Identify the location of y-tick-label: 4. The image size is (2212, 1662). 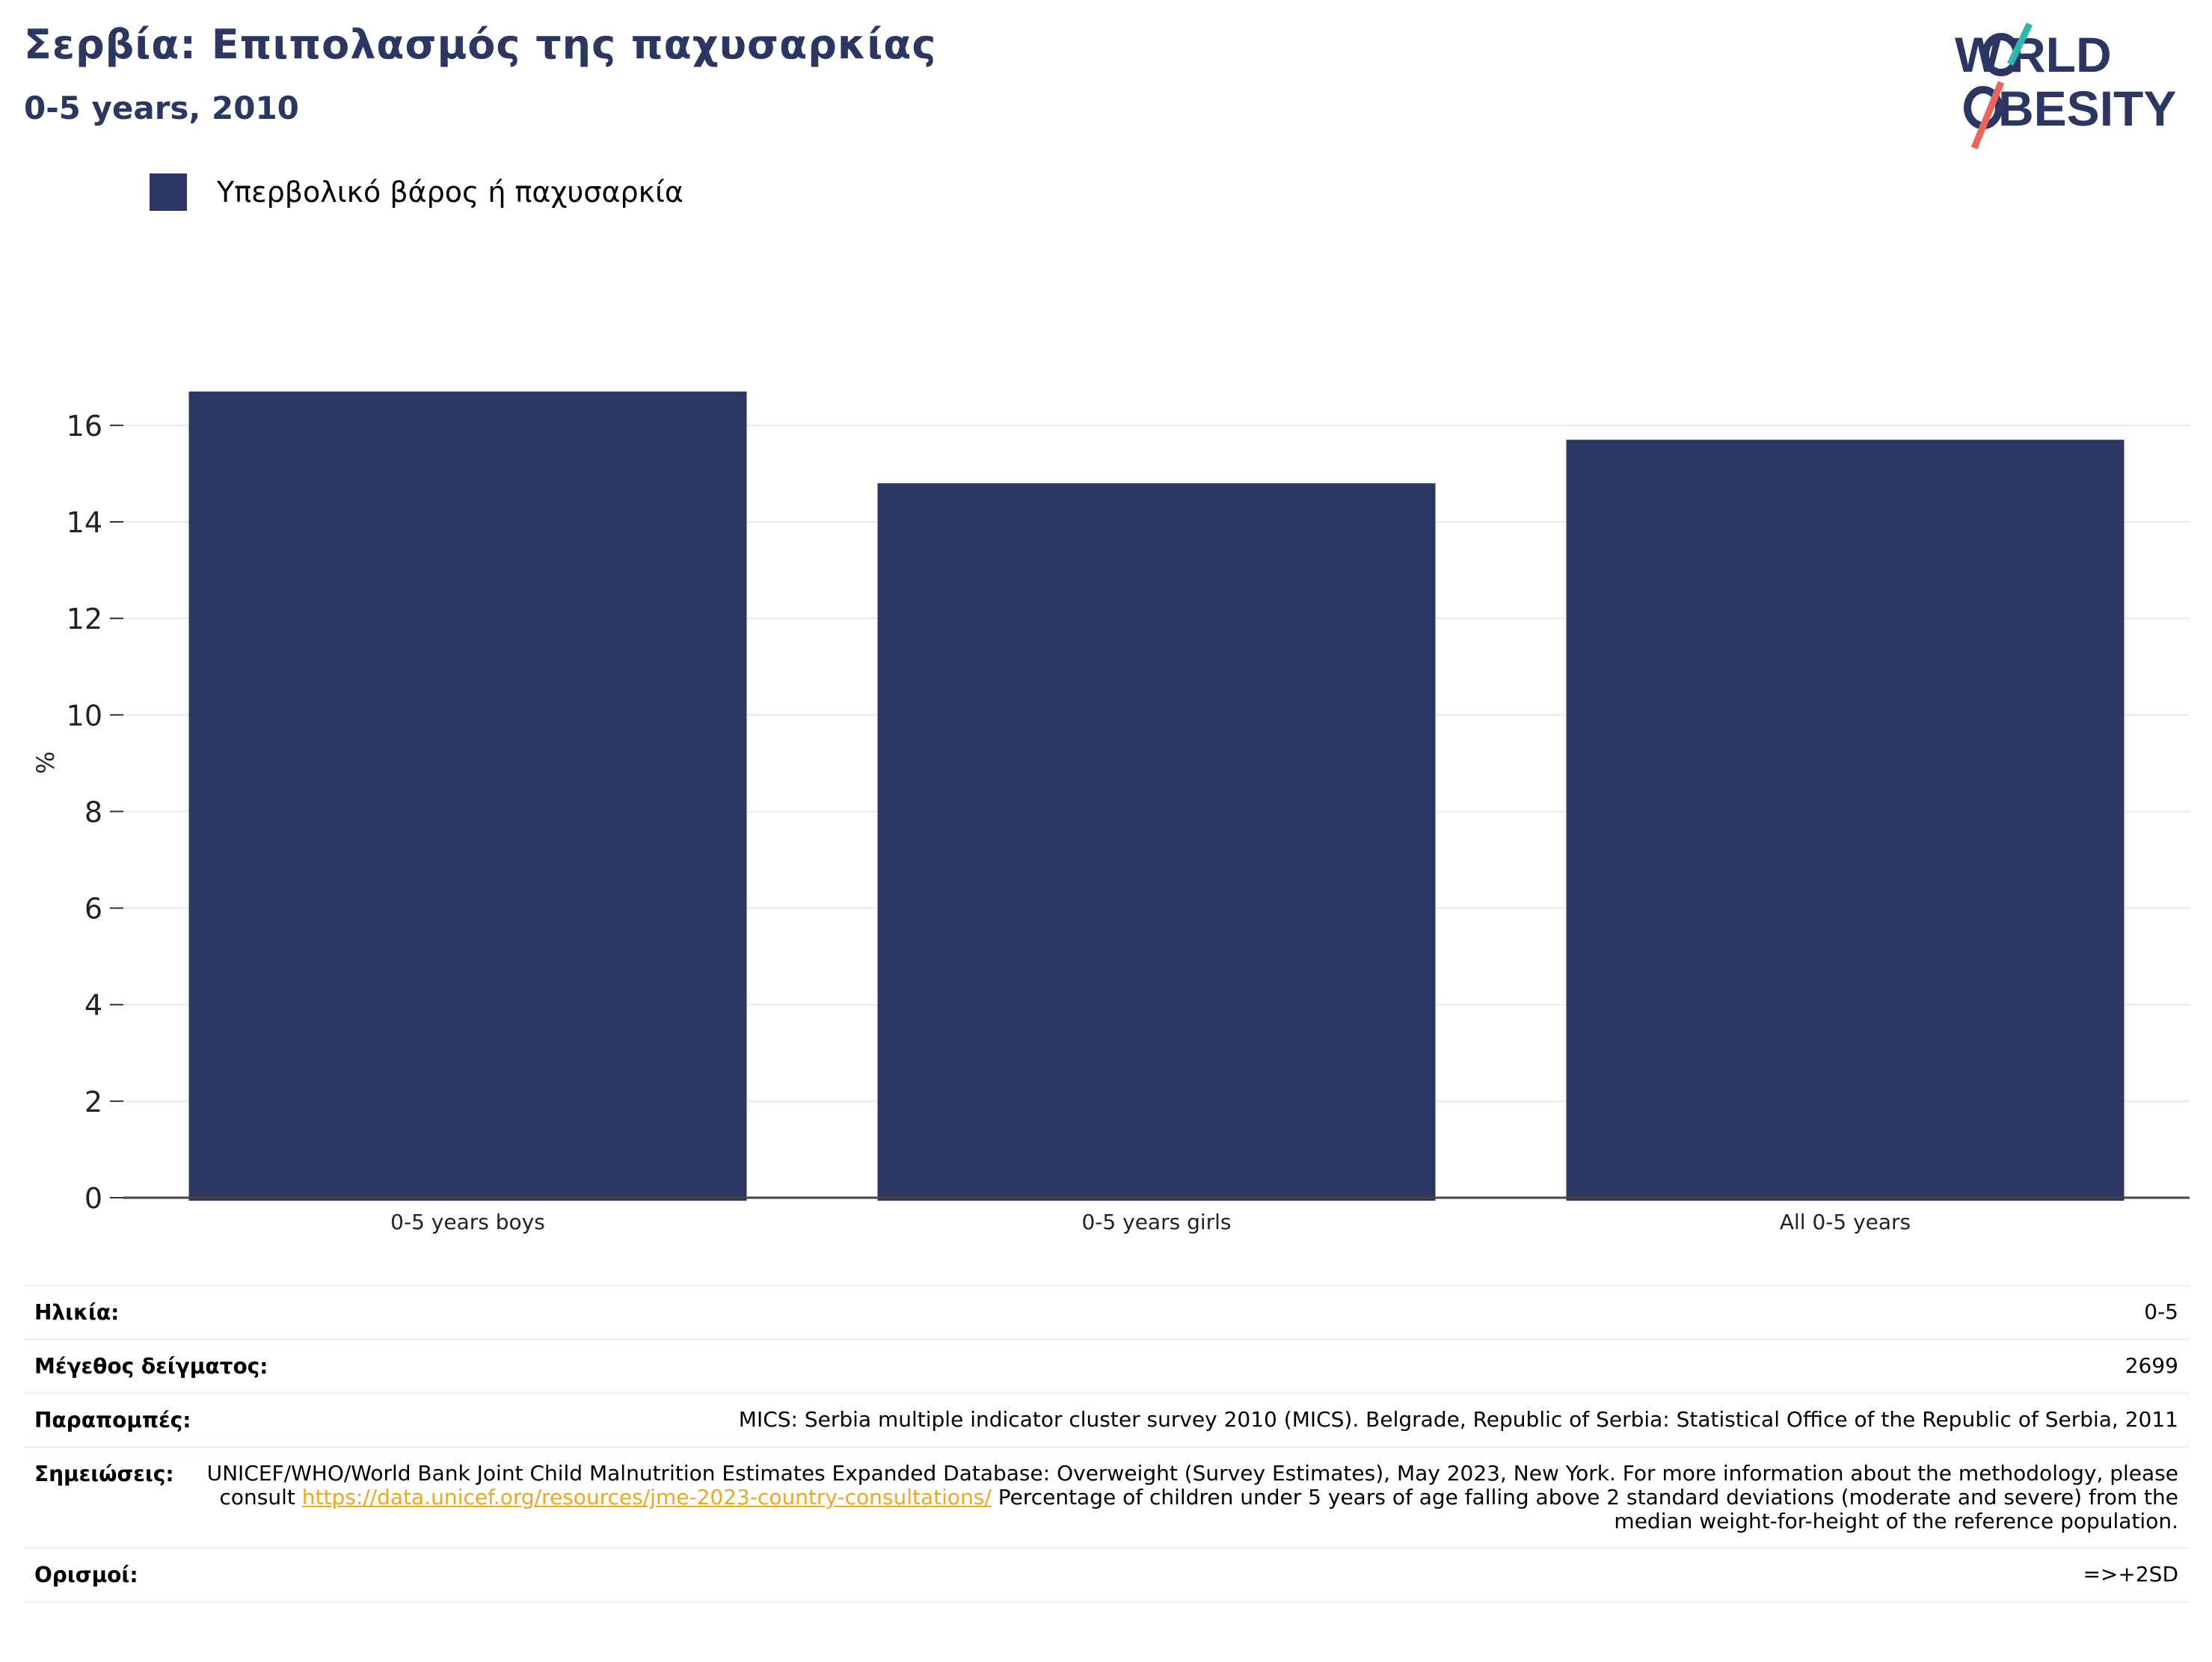
(93, 1005).